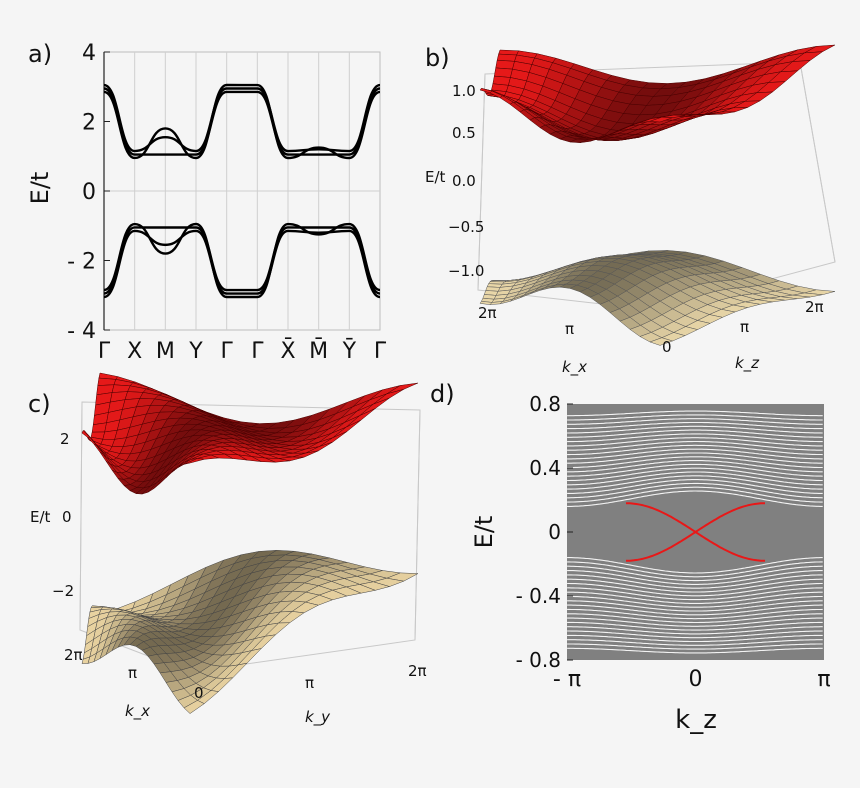  What do you see at coordinates (89, 53) in the screenshot?
I see `panel-a-ytick-label: 4` at bounding box center [89, 53].